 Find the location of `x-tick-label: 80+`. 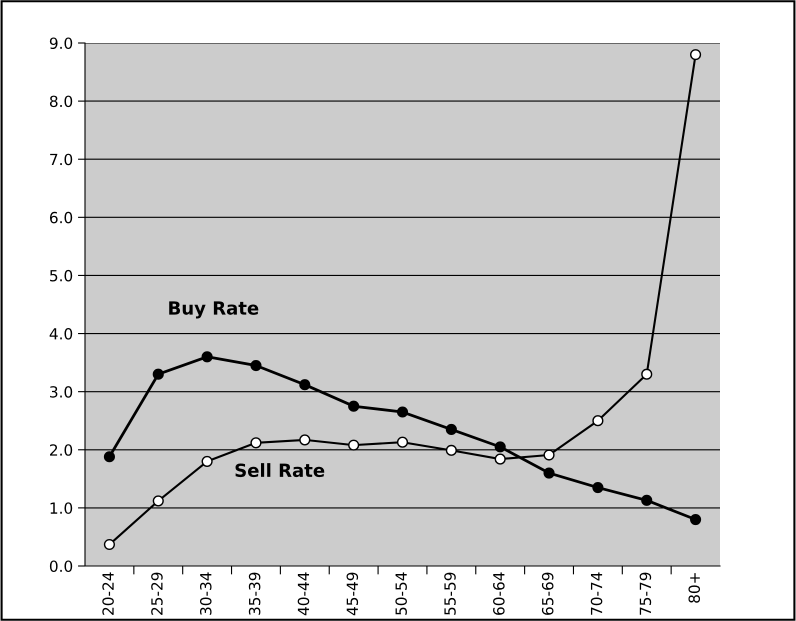

x-tick-label: 80+ is located at coordinates (694, 588).